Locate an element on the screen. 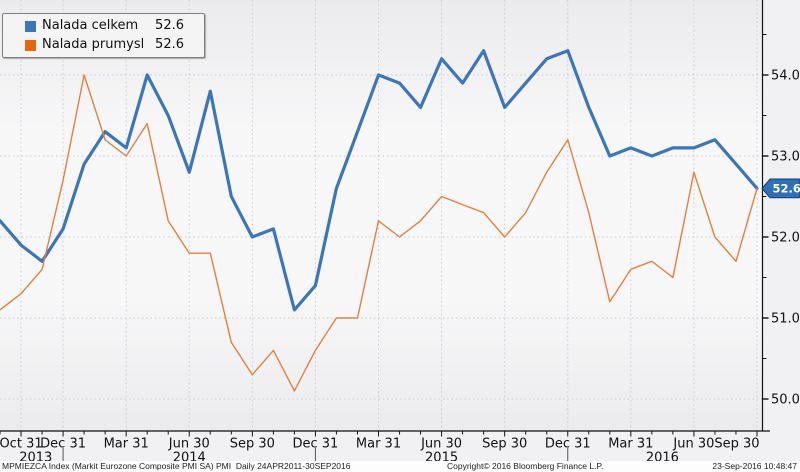  year-label: 2015 is located at coordinates (441, 457).